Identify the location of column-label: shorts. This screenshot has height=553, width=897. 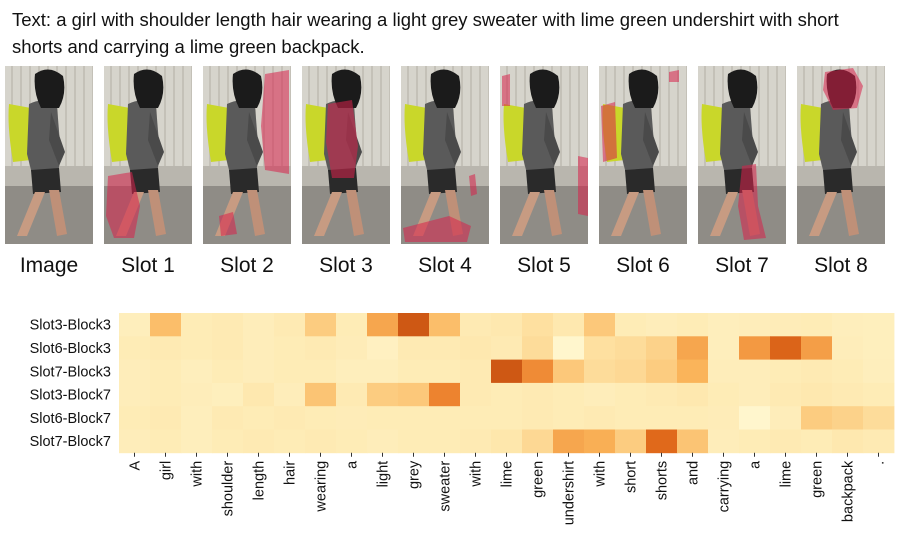
(663, 481).